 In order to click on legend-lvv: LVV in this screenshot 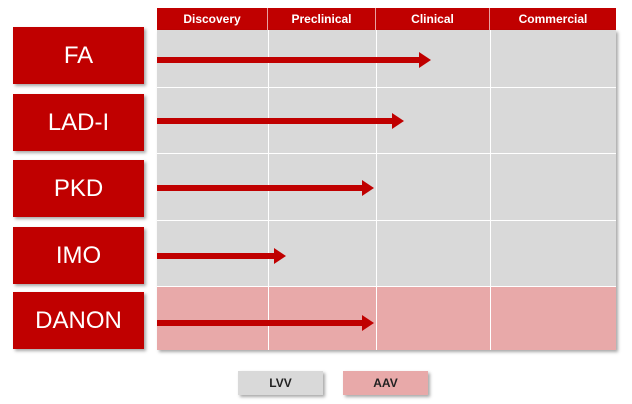, I will do `click(280, 383)`.